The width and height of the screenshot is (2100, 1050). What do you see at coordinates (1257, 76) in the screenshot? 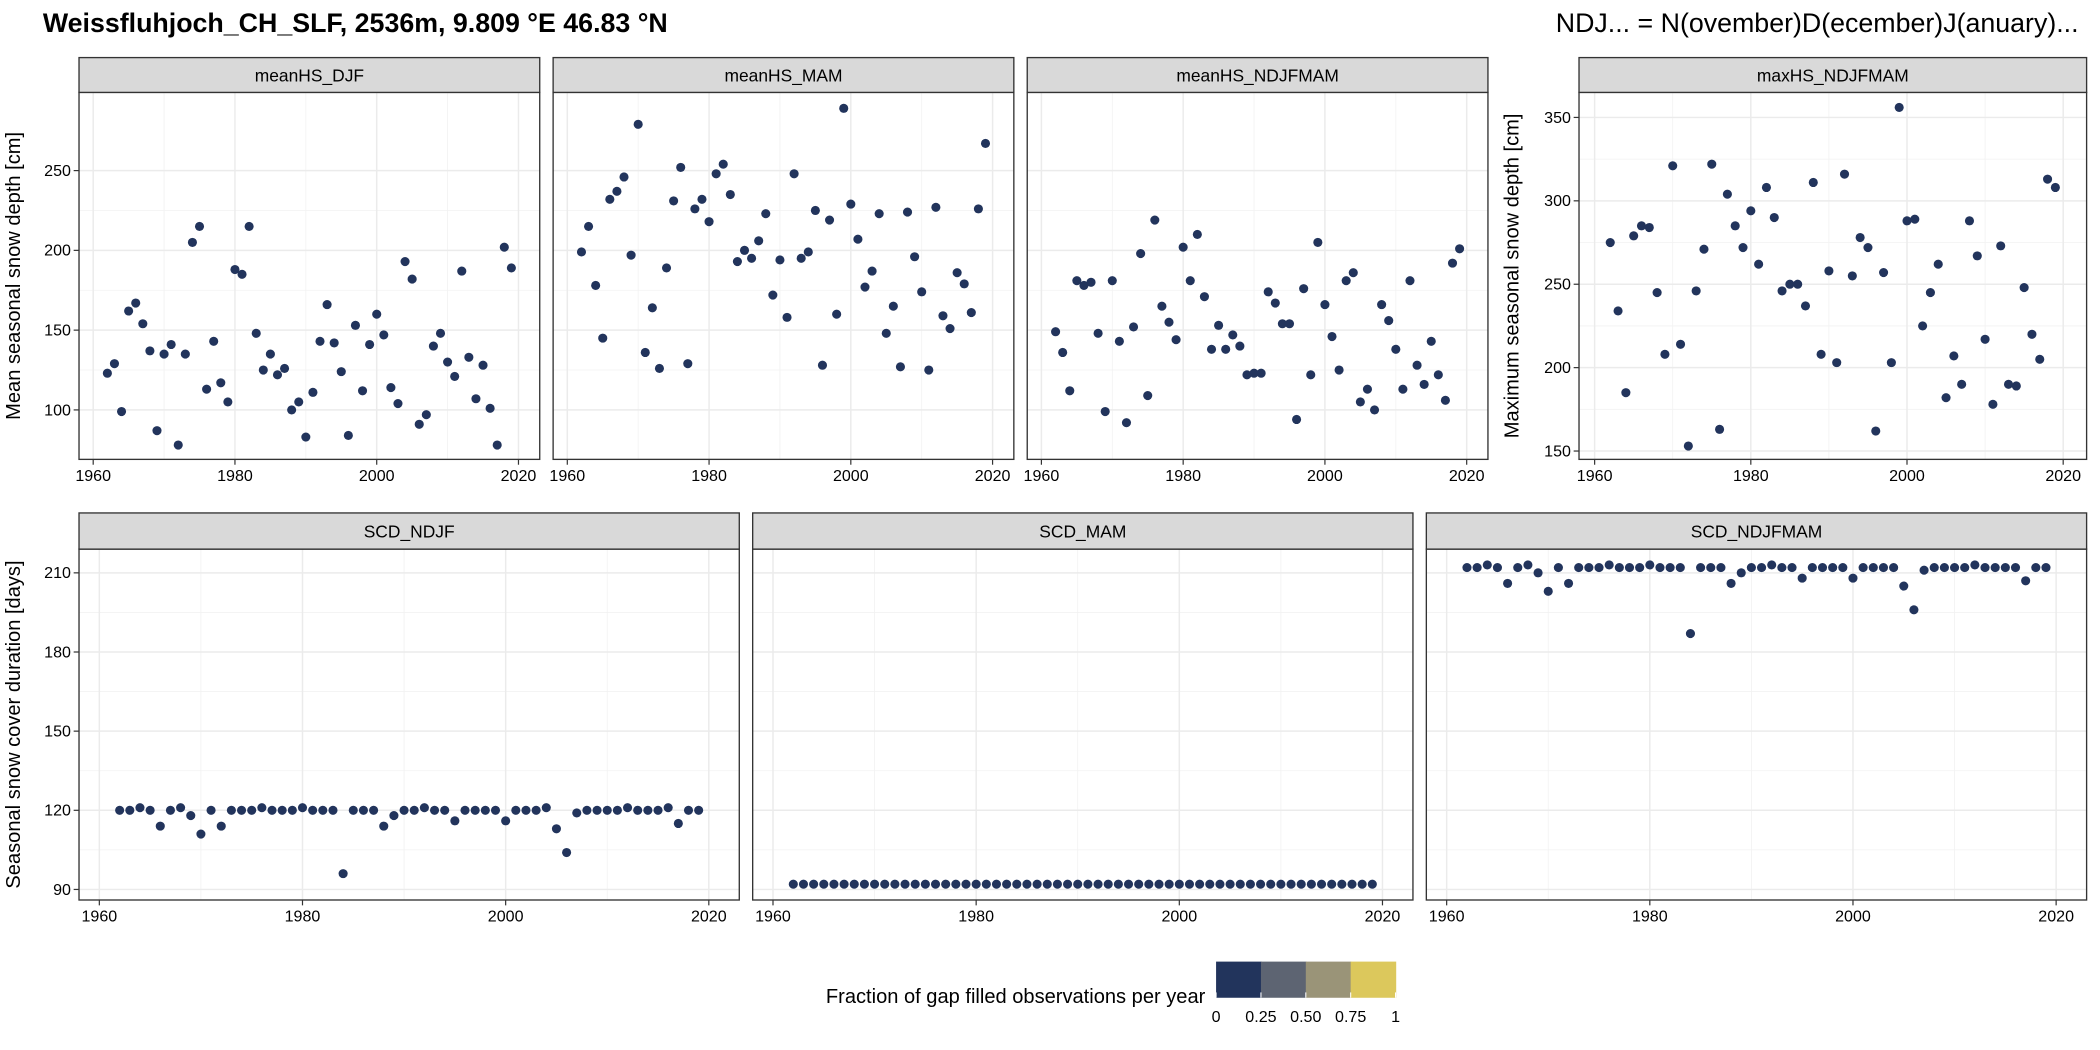
I see `strip-label: meanHS_NDJFMAM` at bounding box center [1257, 76].